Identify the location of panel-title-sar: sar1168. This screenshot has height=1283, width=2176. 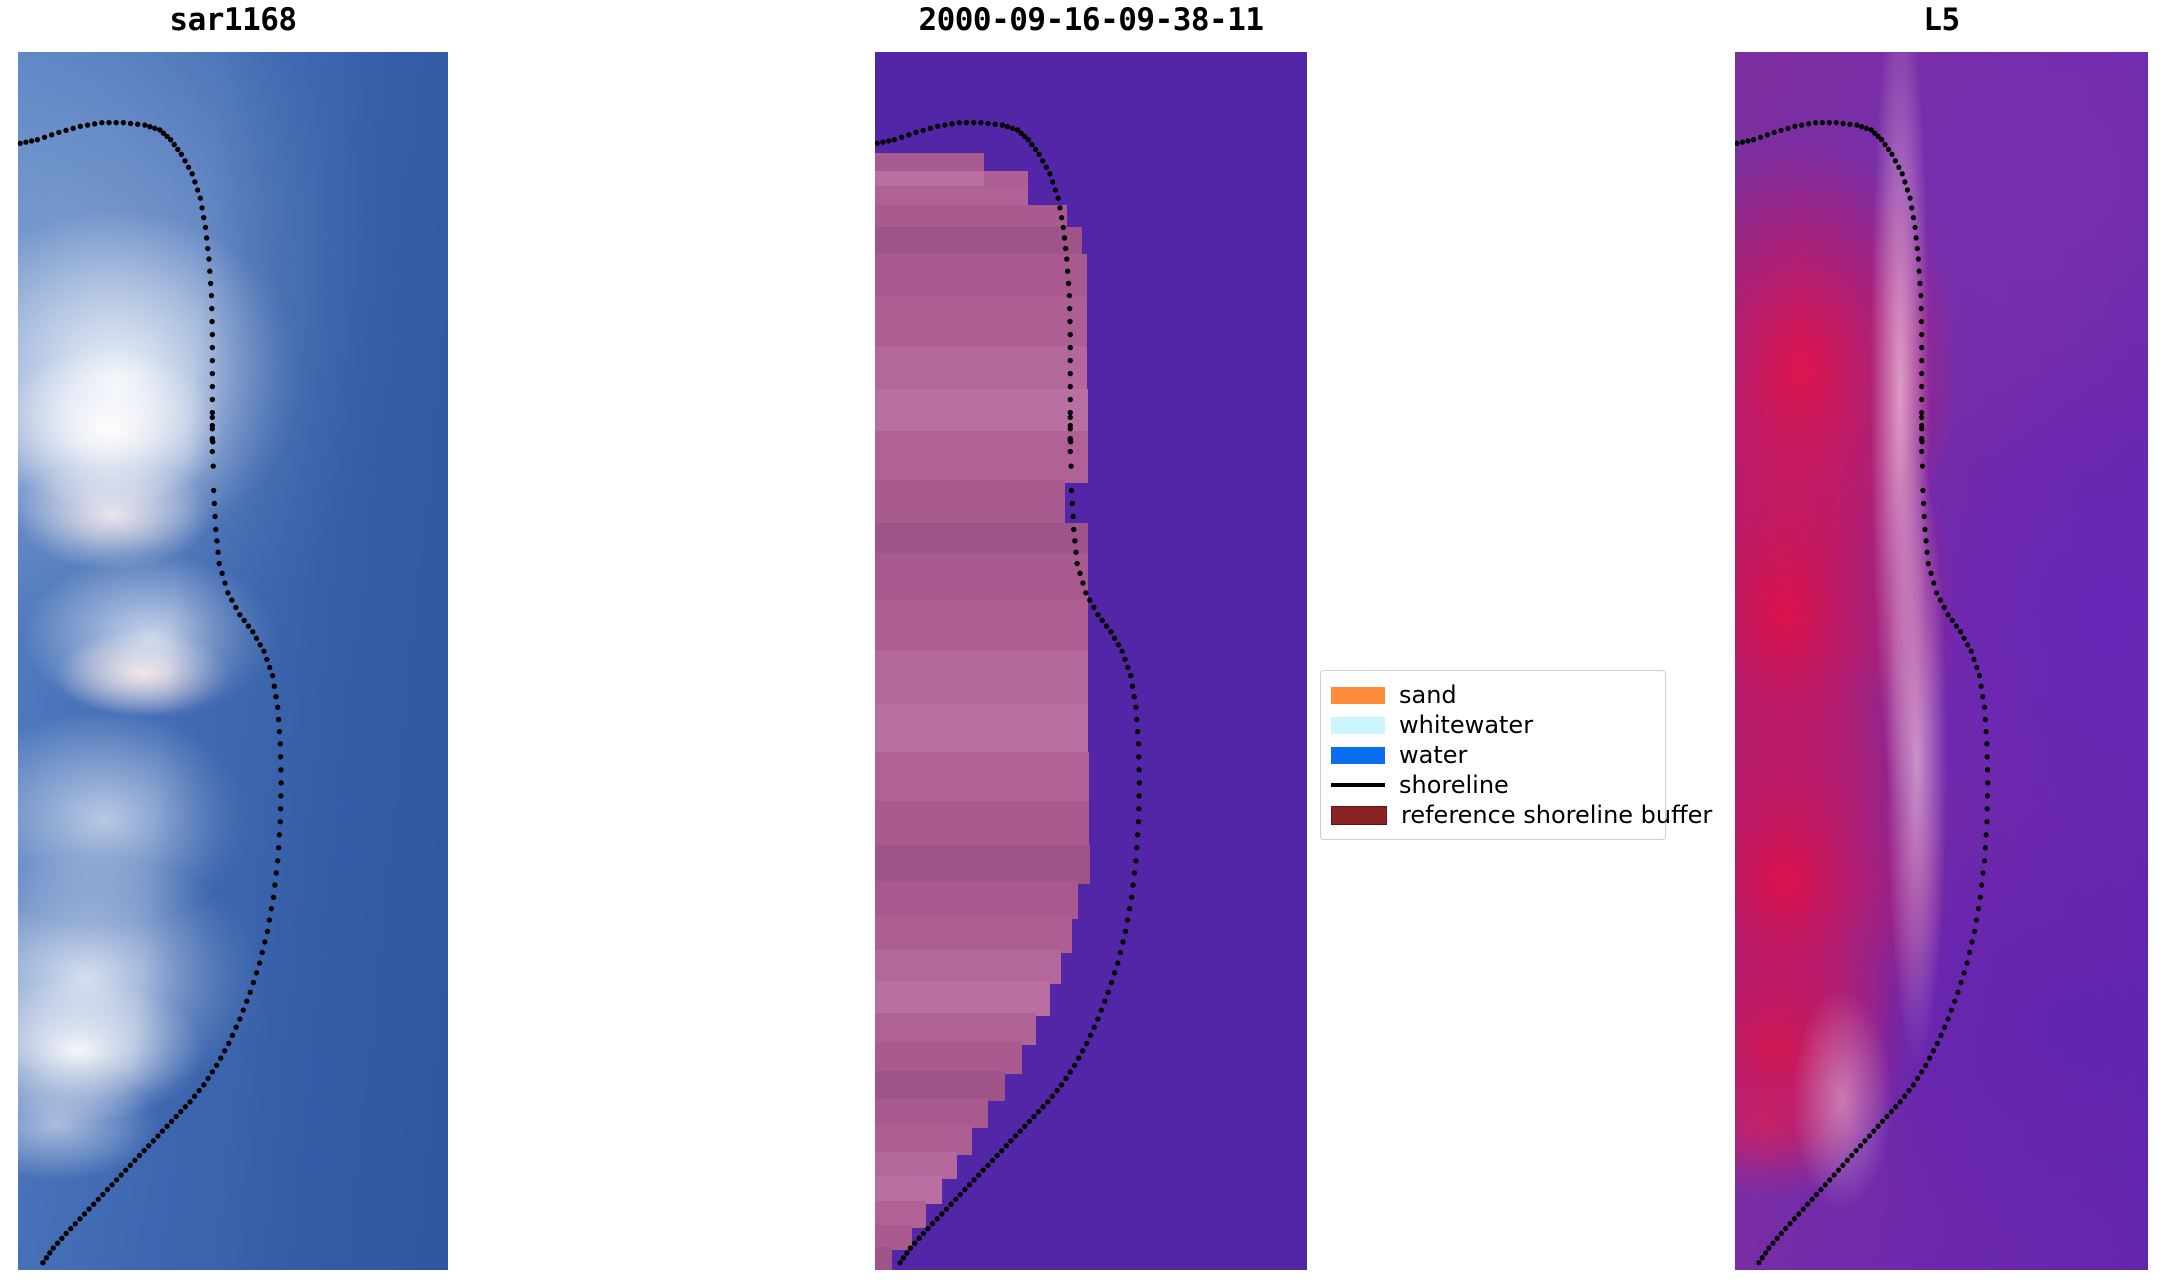
(233, 20).